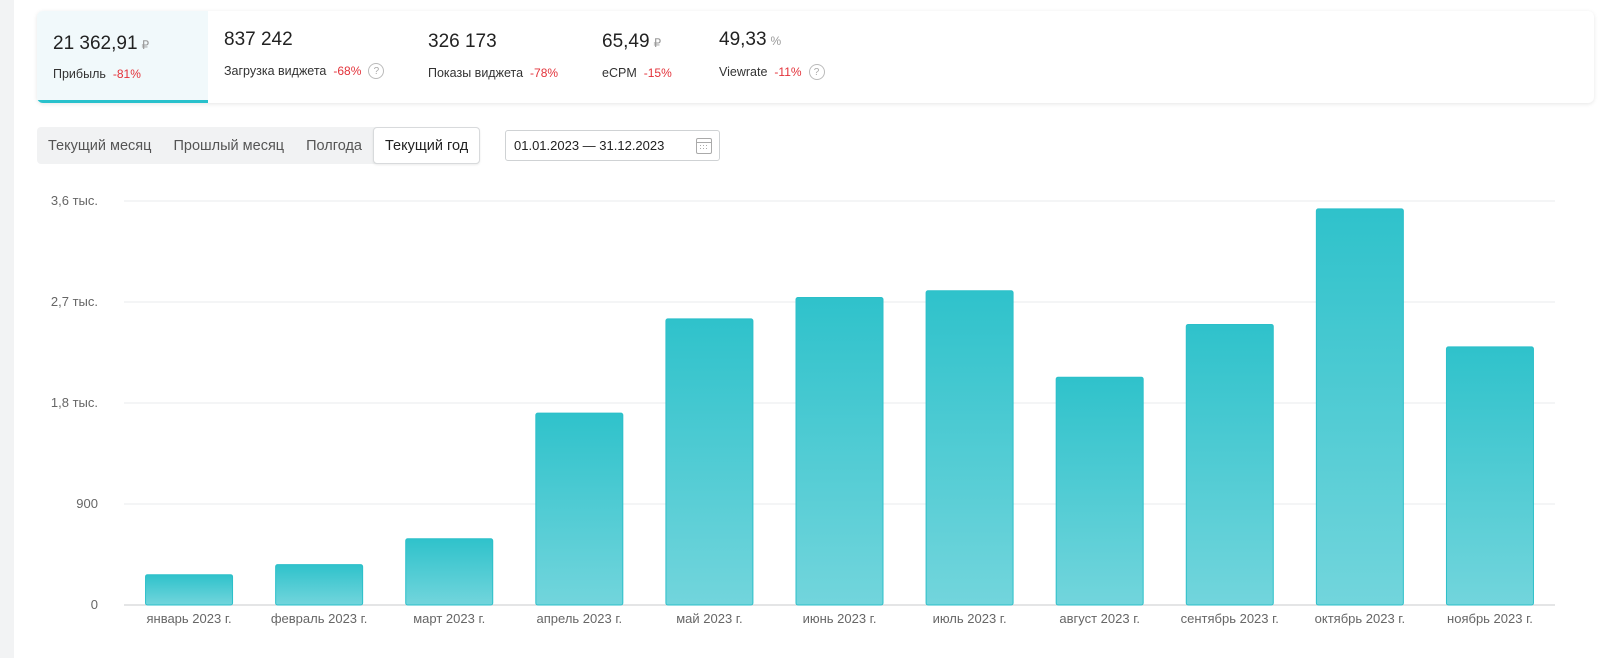 The height and width of the screenshot is (658, 1605). I want to click on date-range-input: 01.01.2023 — 31.12.2023, so click(612, 145).